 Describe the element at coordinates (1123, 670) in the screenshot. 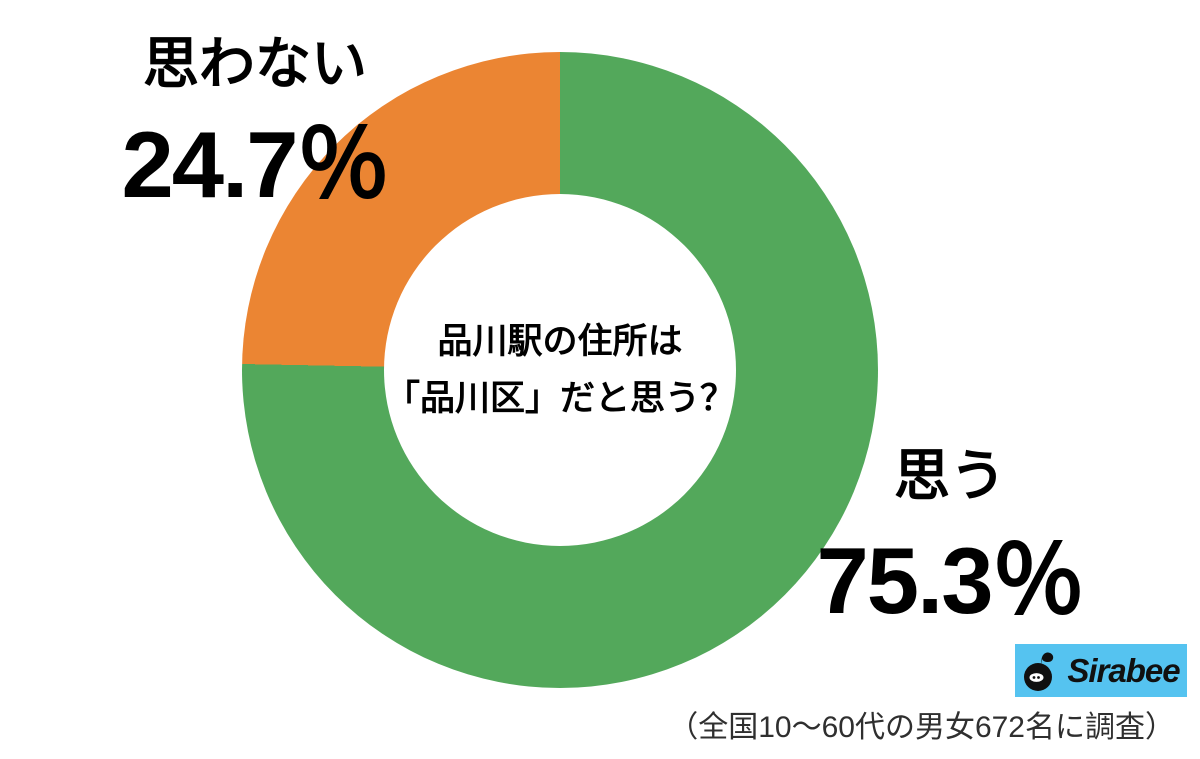

I see `sirabee-logo-text: Sirabee` at that location.